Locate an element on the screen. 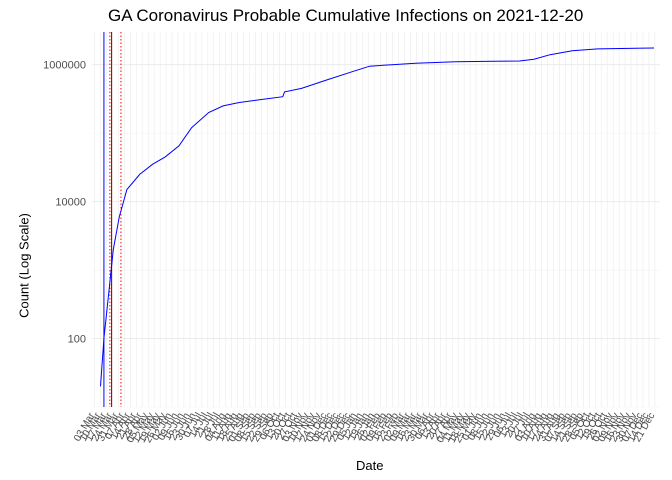 This screenshot has height=480, width=672. y-tick-label: 100 is located at coordinates (77, 340).